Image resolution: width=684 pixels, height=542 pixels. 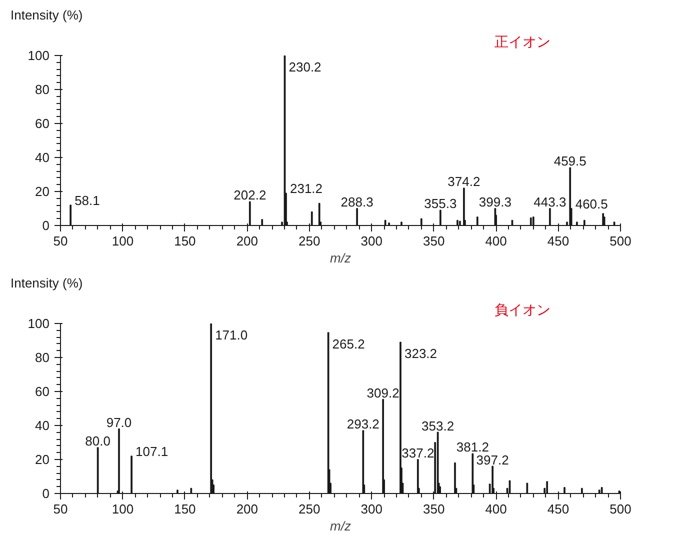 What do you see at coordinates (472, 447) in the screenshot?
I see `annotation: 381.2` at bounding box center [472, 447].